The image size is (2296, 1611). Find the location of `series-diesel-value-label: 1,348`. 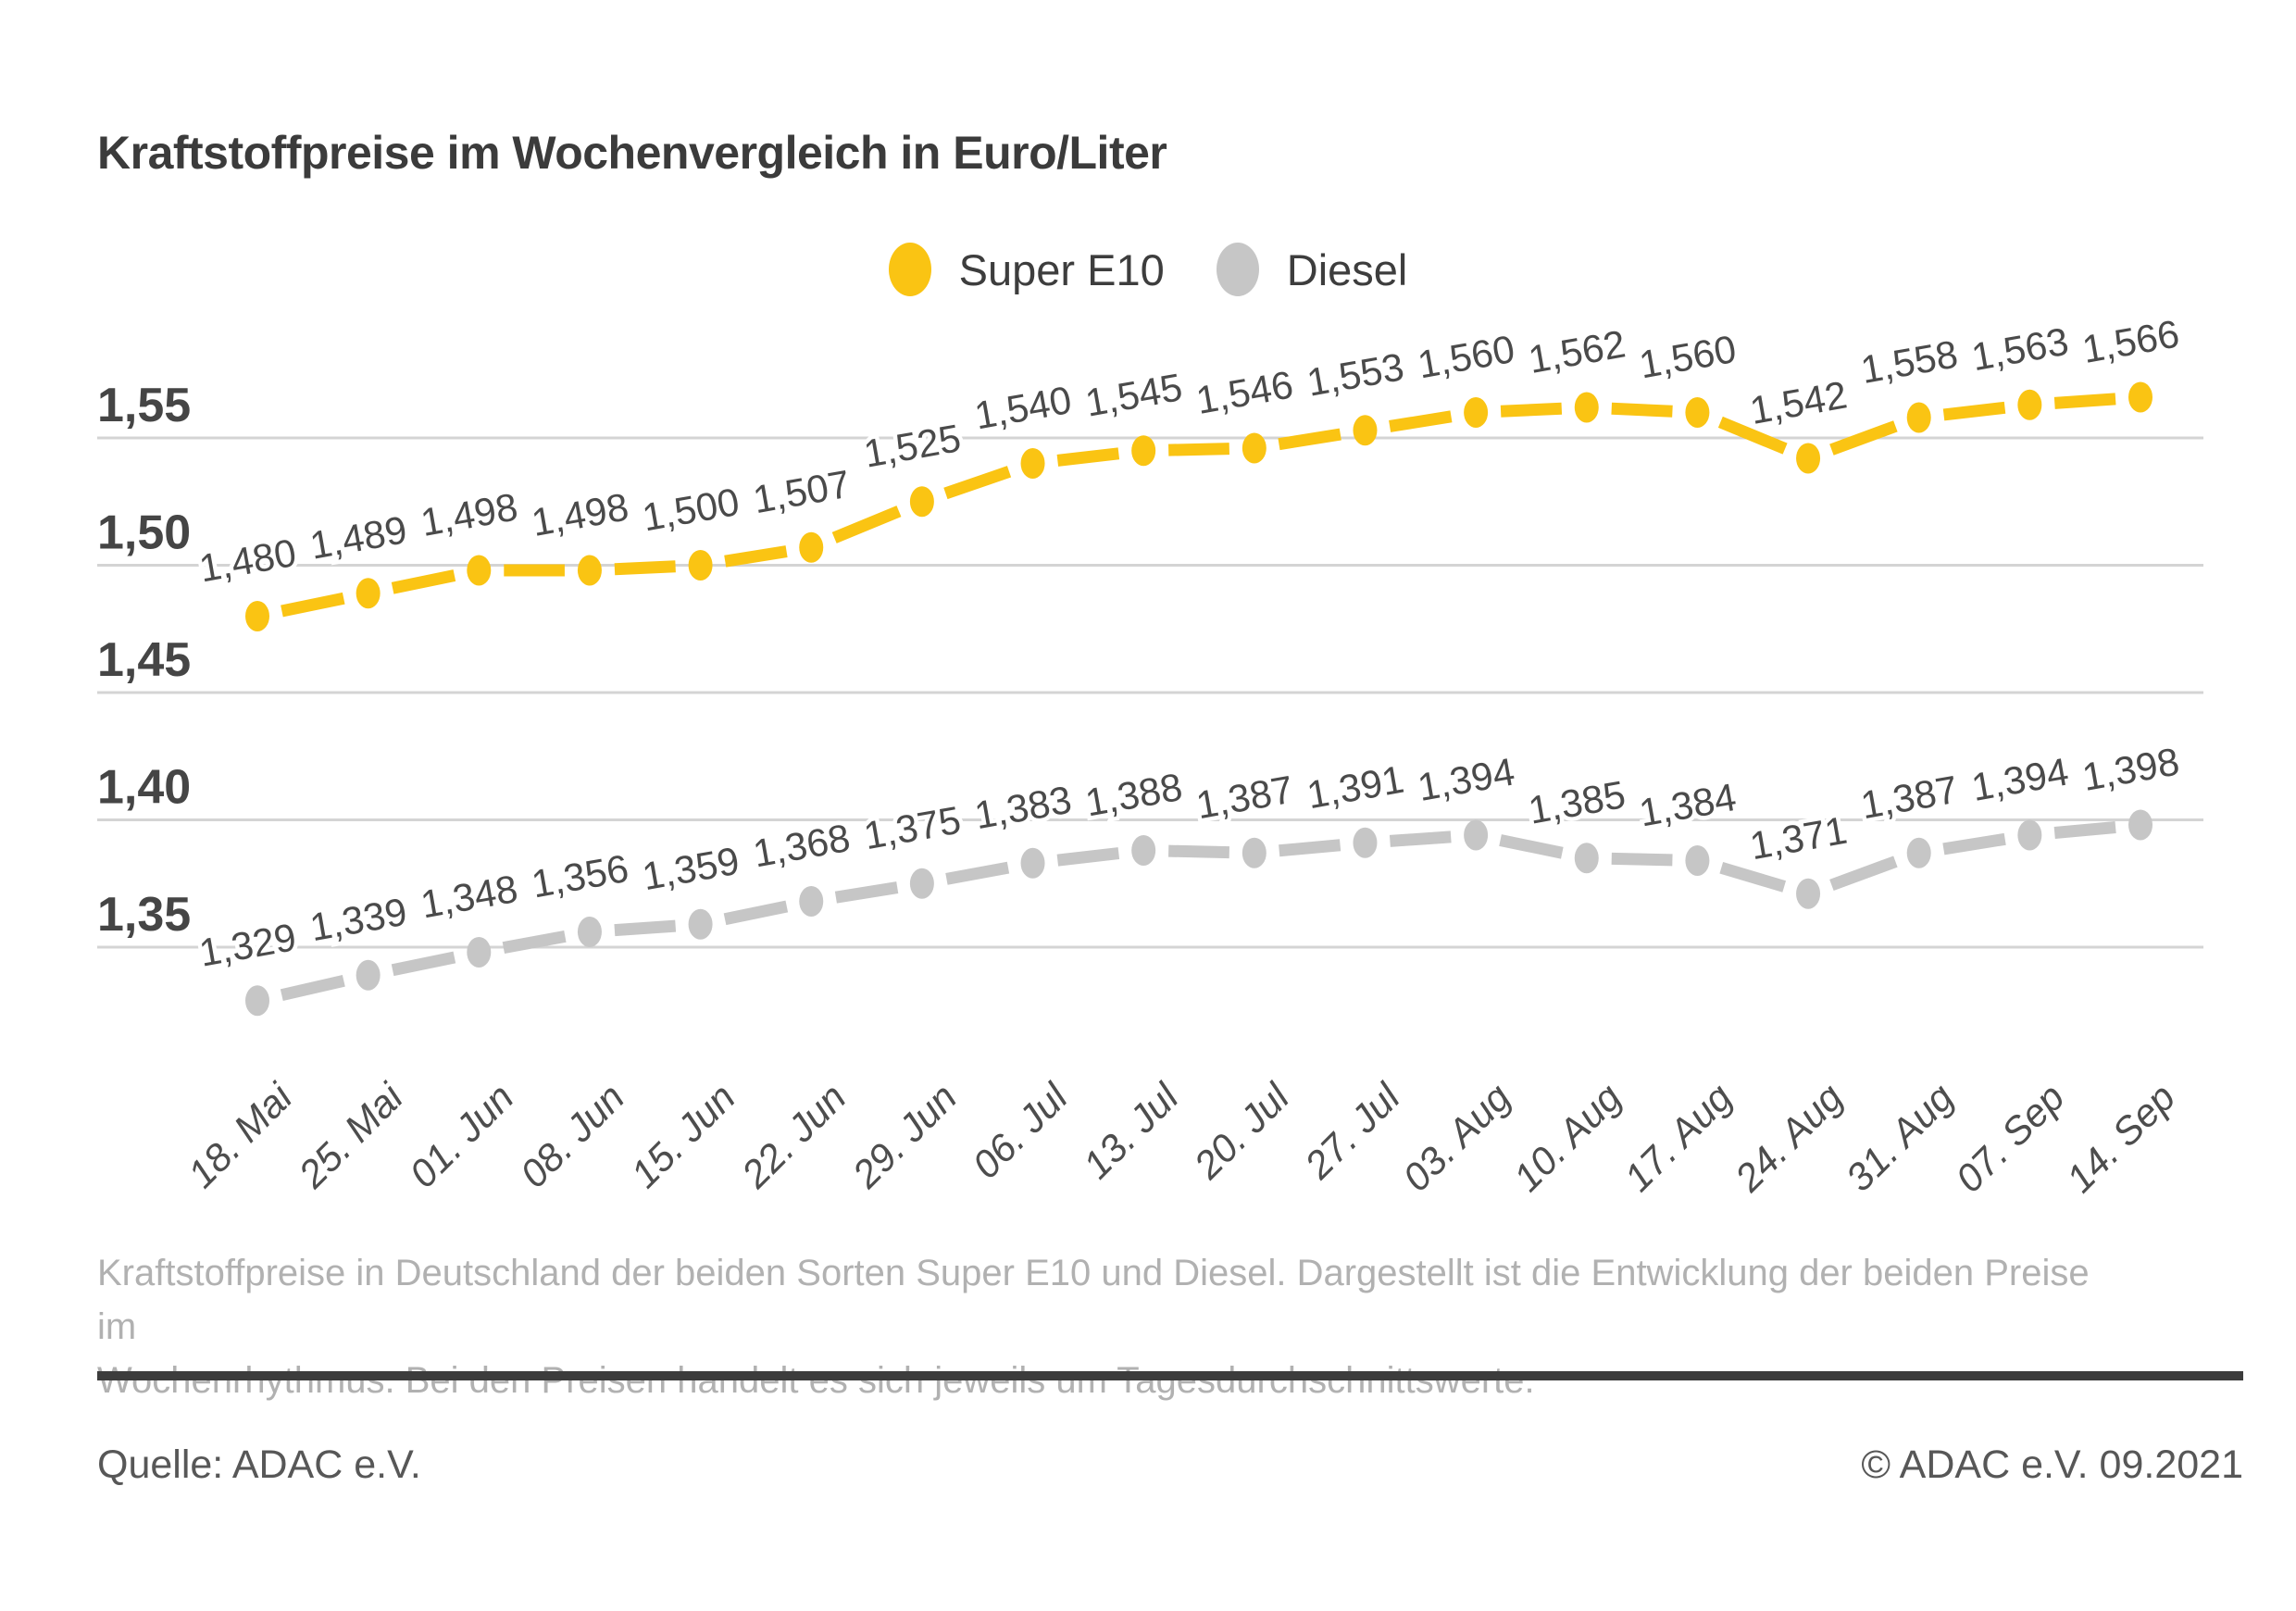

series-diesel-value-label: 1,348 is located at coordinates (469, 897).